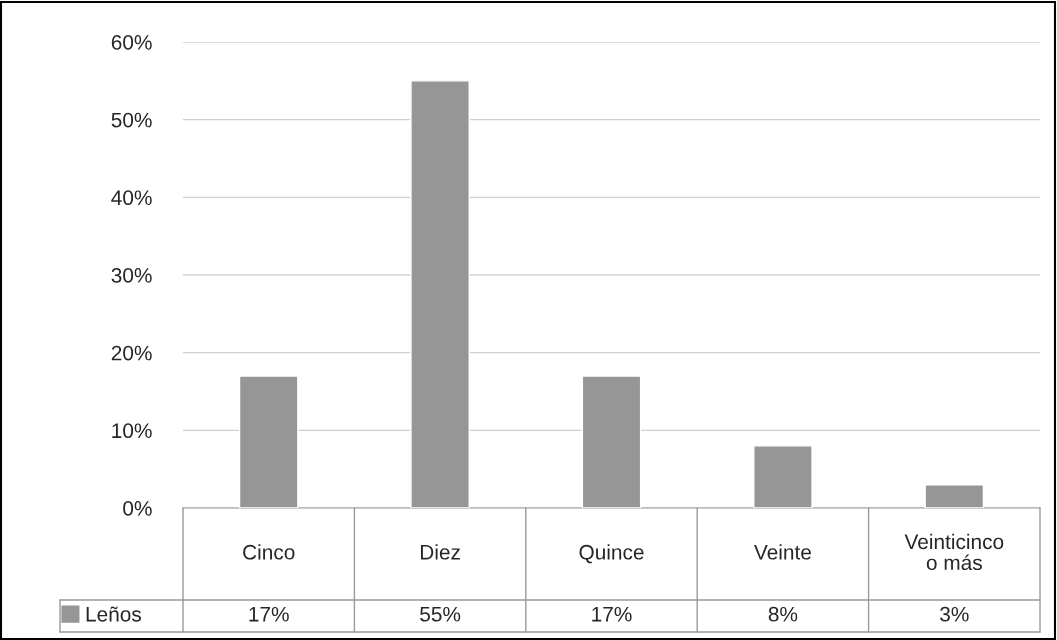 This screenshot has height=640, width=1057. Describe the element at coordinates (783, 614) in the screenshot. I see `data-label: 8%` at that location.